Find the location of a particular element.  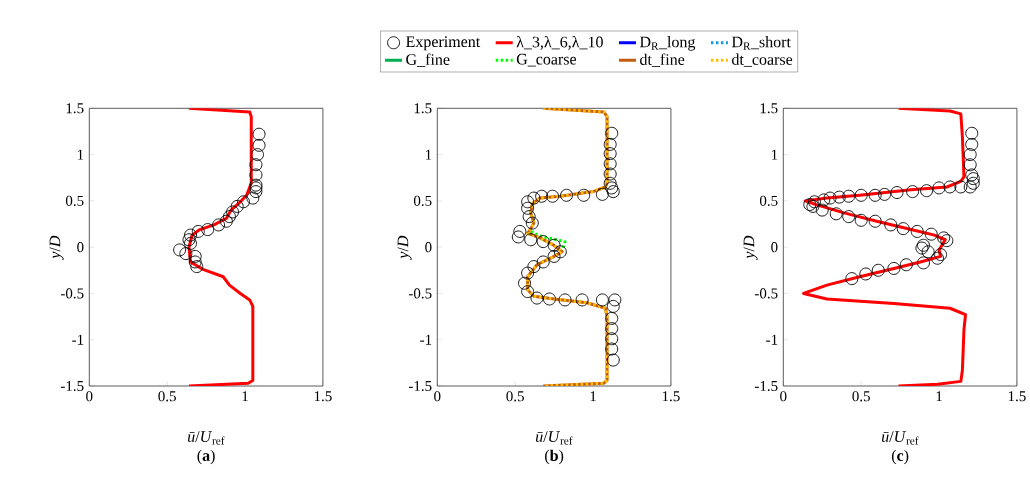

text: (b) is located at coordinates (554, 457).